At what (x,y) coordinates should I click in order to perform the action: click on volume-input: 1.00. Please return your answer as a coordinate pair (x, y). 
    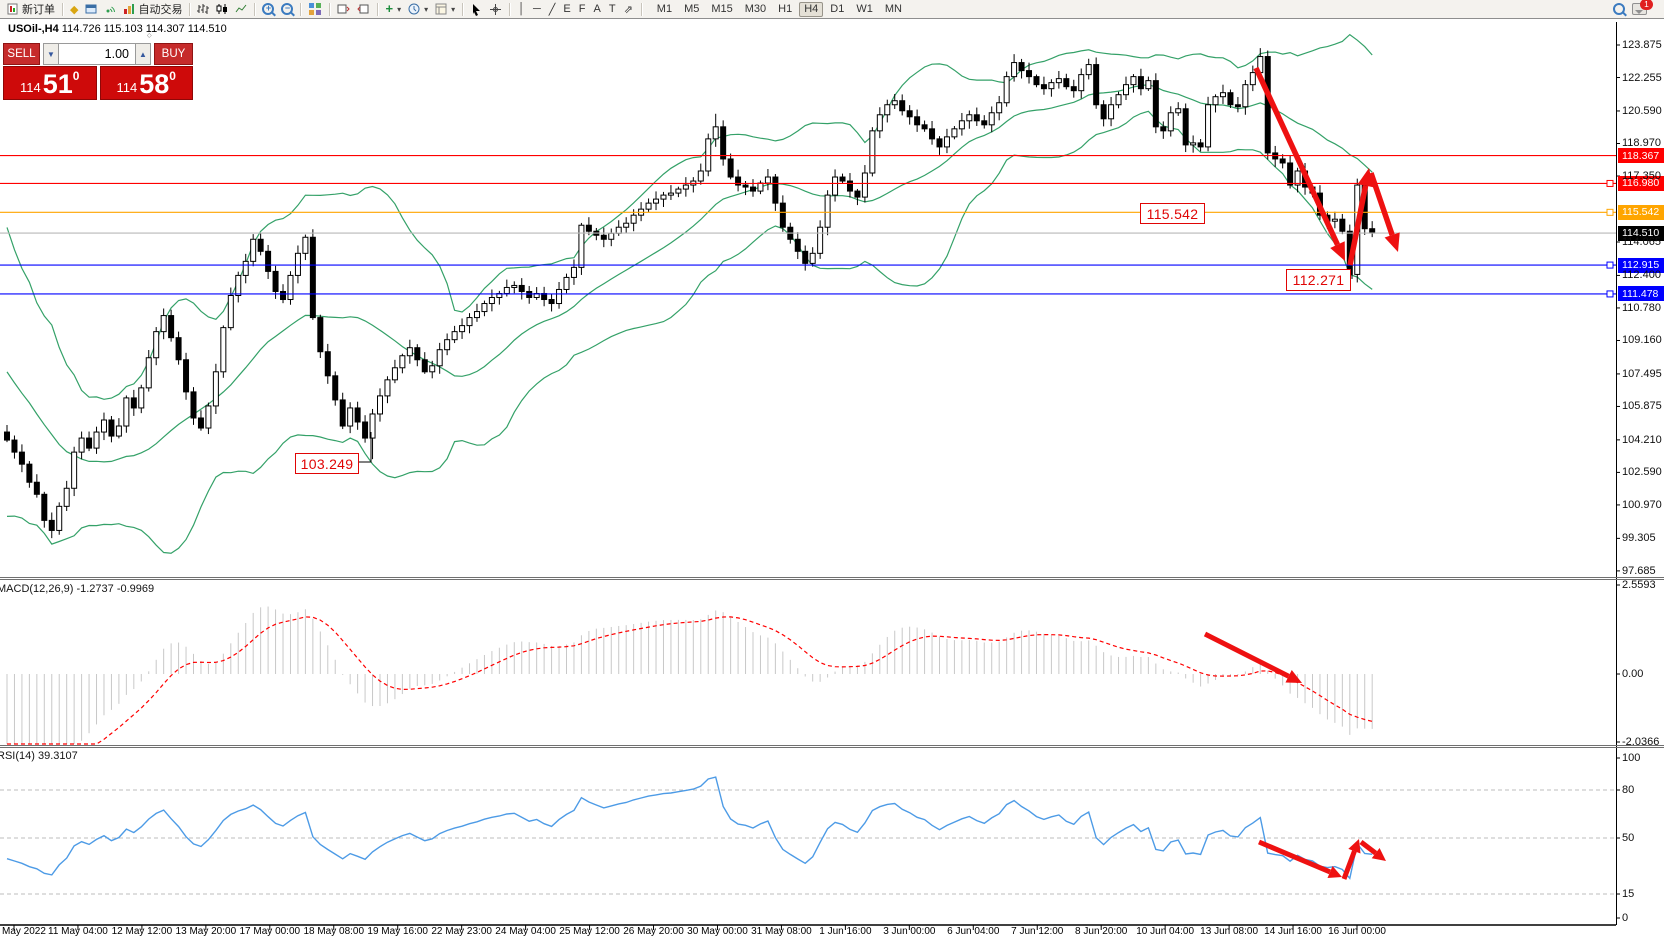
    Looking at the image, I should click on (97, 54).